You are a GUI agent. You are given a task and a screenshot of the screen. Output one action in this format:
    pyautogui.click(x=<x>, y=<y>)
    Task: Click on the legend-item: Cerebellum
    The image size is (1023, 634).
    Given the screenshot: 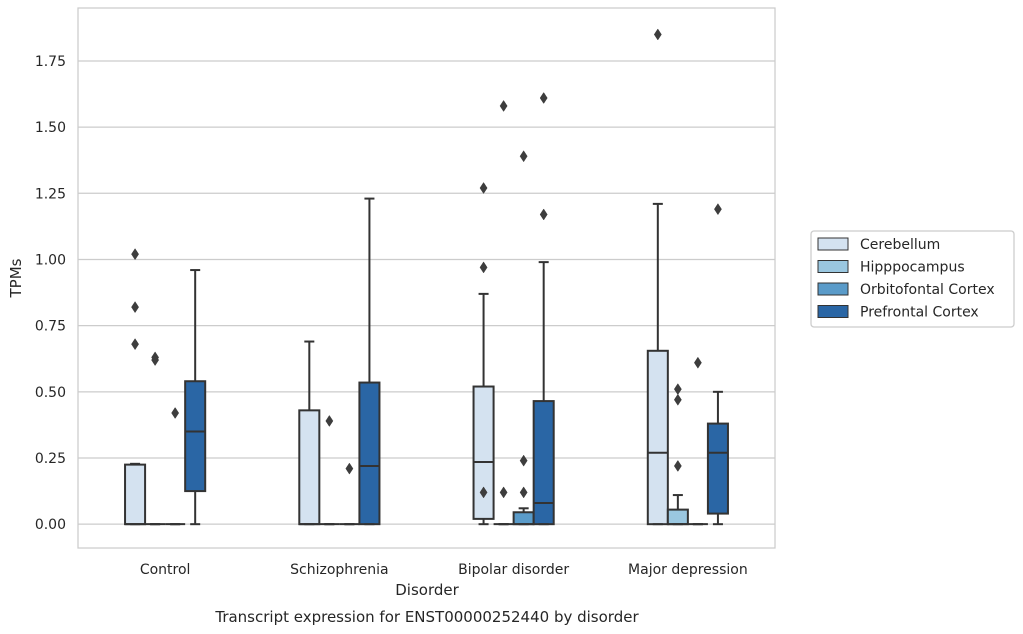 What is the action you would take?
    pyautogui.click(x=878, y=245)
    